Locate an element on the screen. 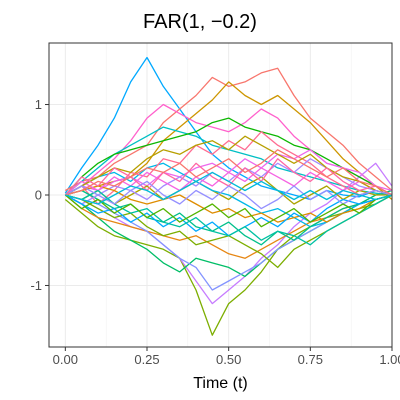  x-tick-label: 1.00 is located at coordinates (389, 359).